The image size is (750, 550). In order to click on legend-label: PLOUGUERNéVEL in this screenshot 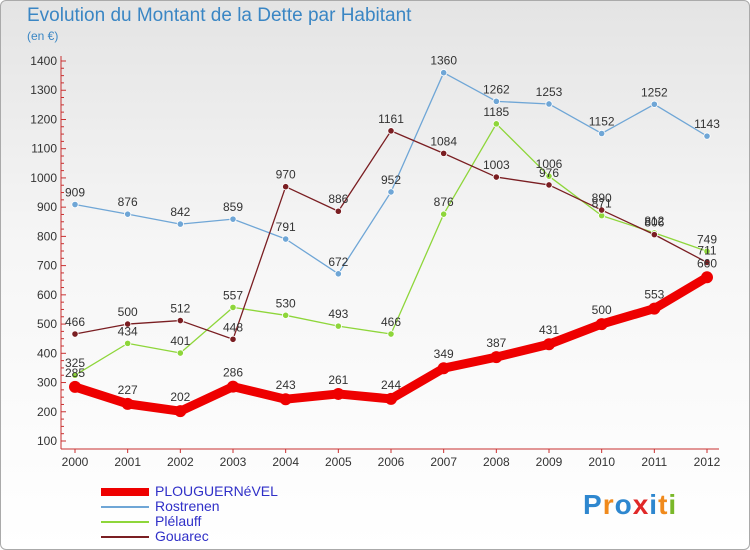, I will do `click(216, 491)`.